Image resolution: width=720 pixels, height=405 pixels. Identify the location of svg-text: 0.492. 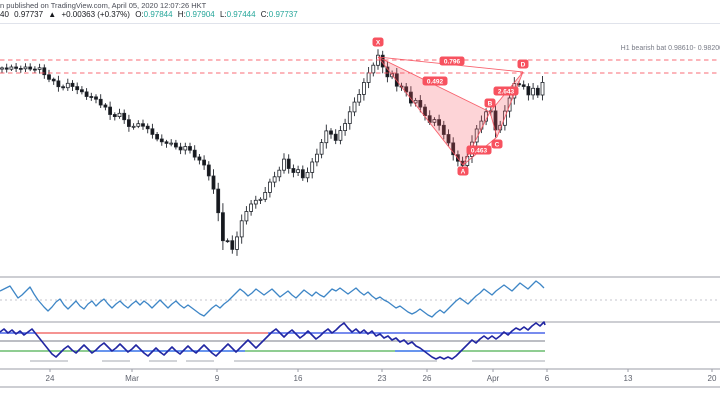
(435, 81).